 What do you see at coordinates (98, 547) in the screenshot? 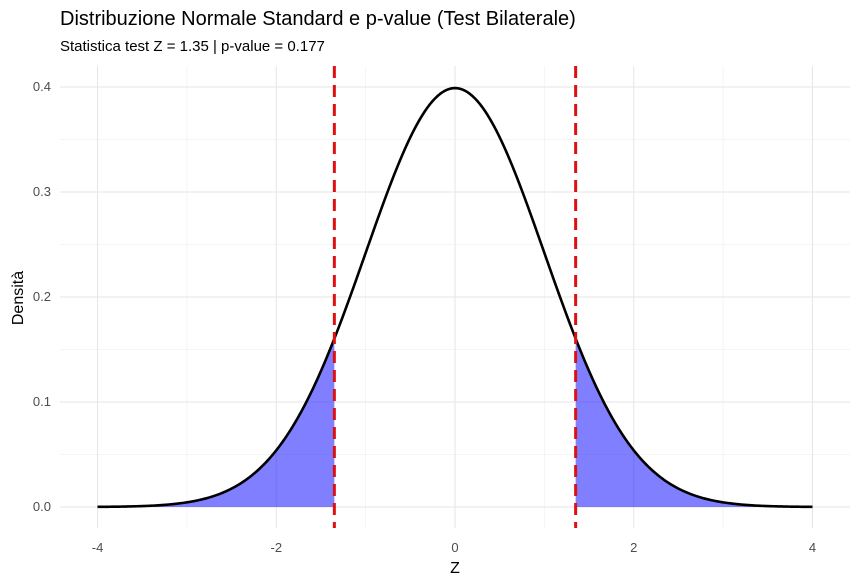
I see `x-tick-label: -4` at bounding box center [98, 547].